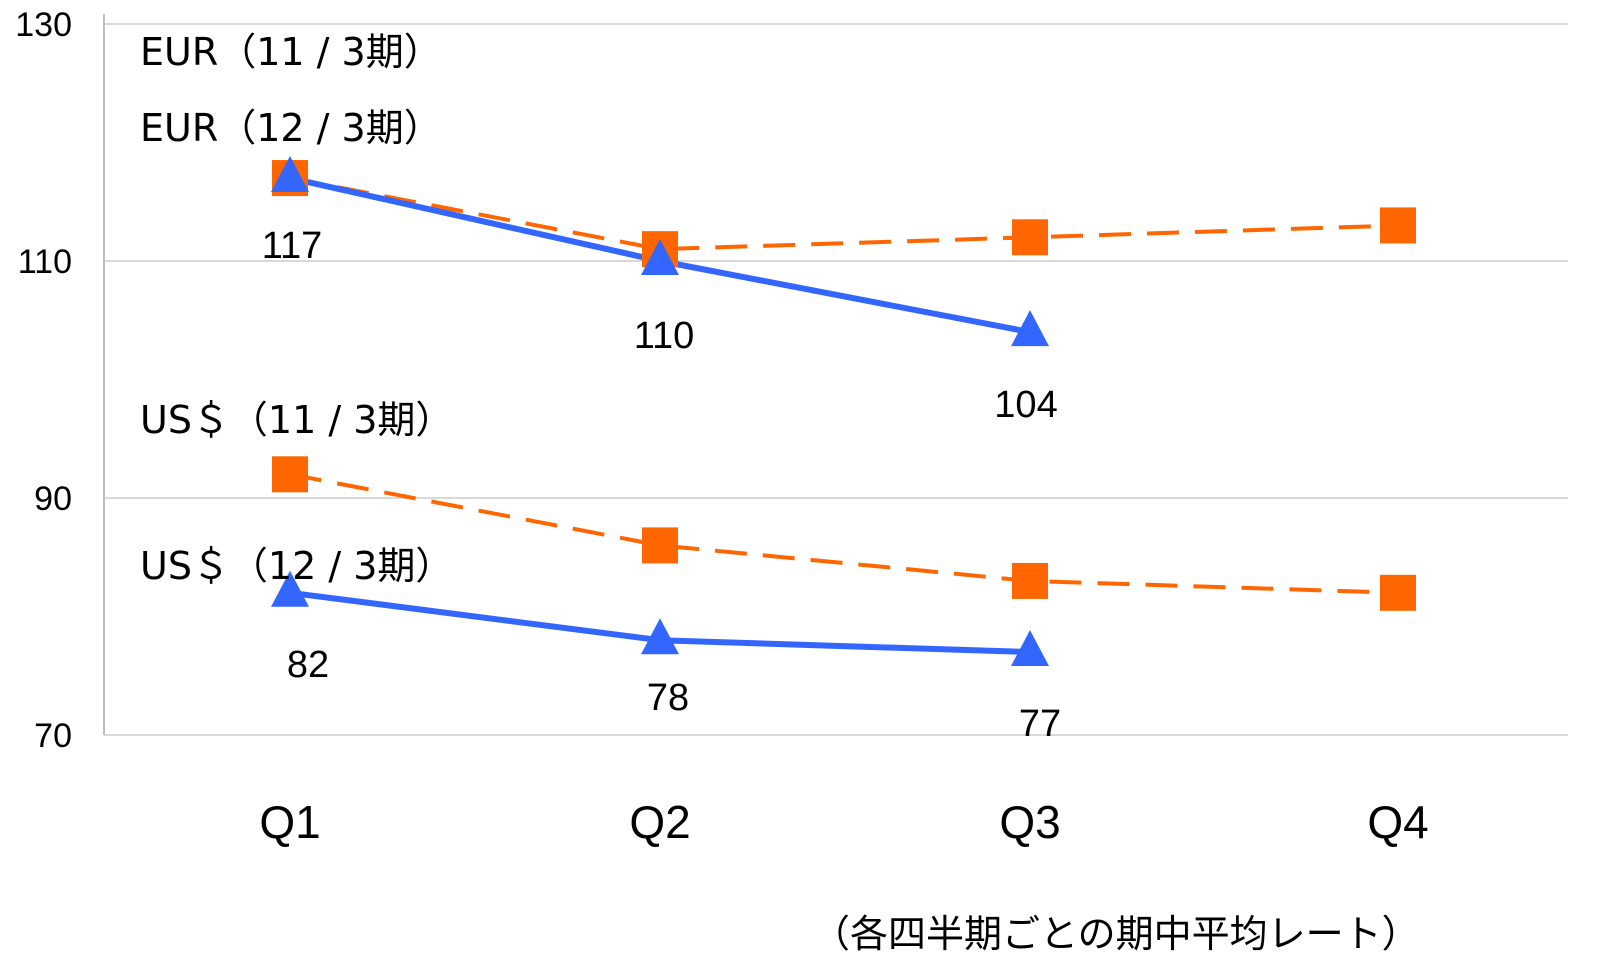  What do you see at coordinates (664, 336) in the screenshot?
I see `data-label: 110` at bounding box center [664, 336].